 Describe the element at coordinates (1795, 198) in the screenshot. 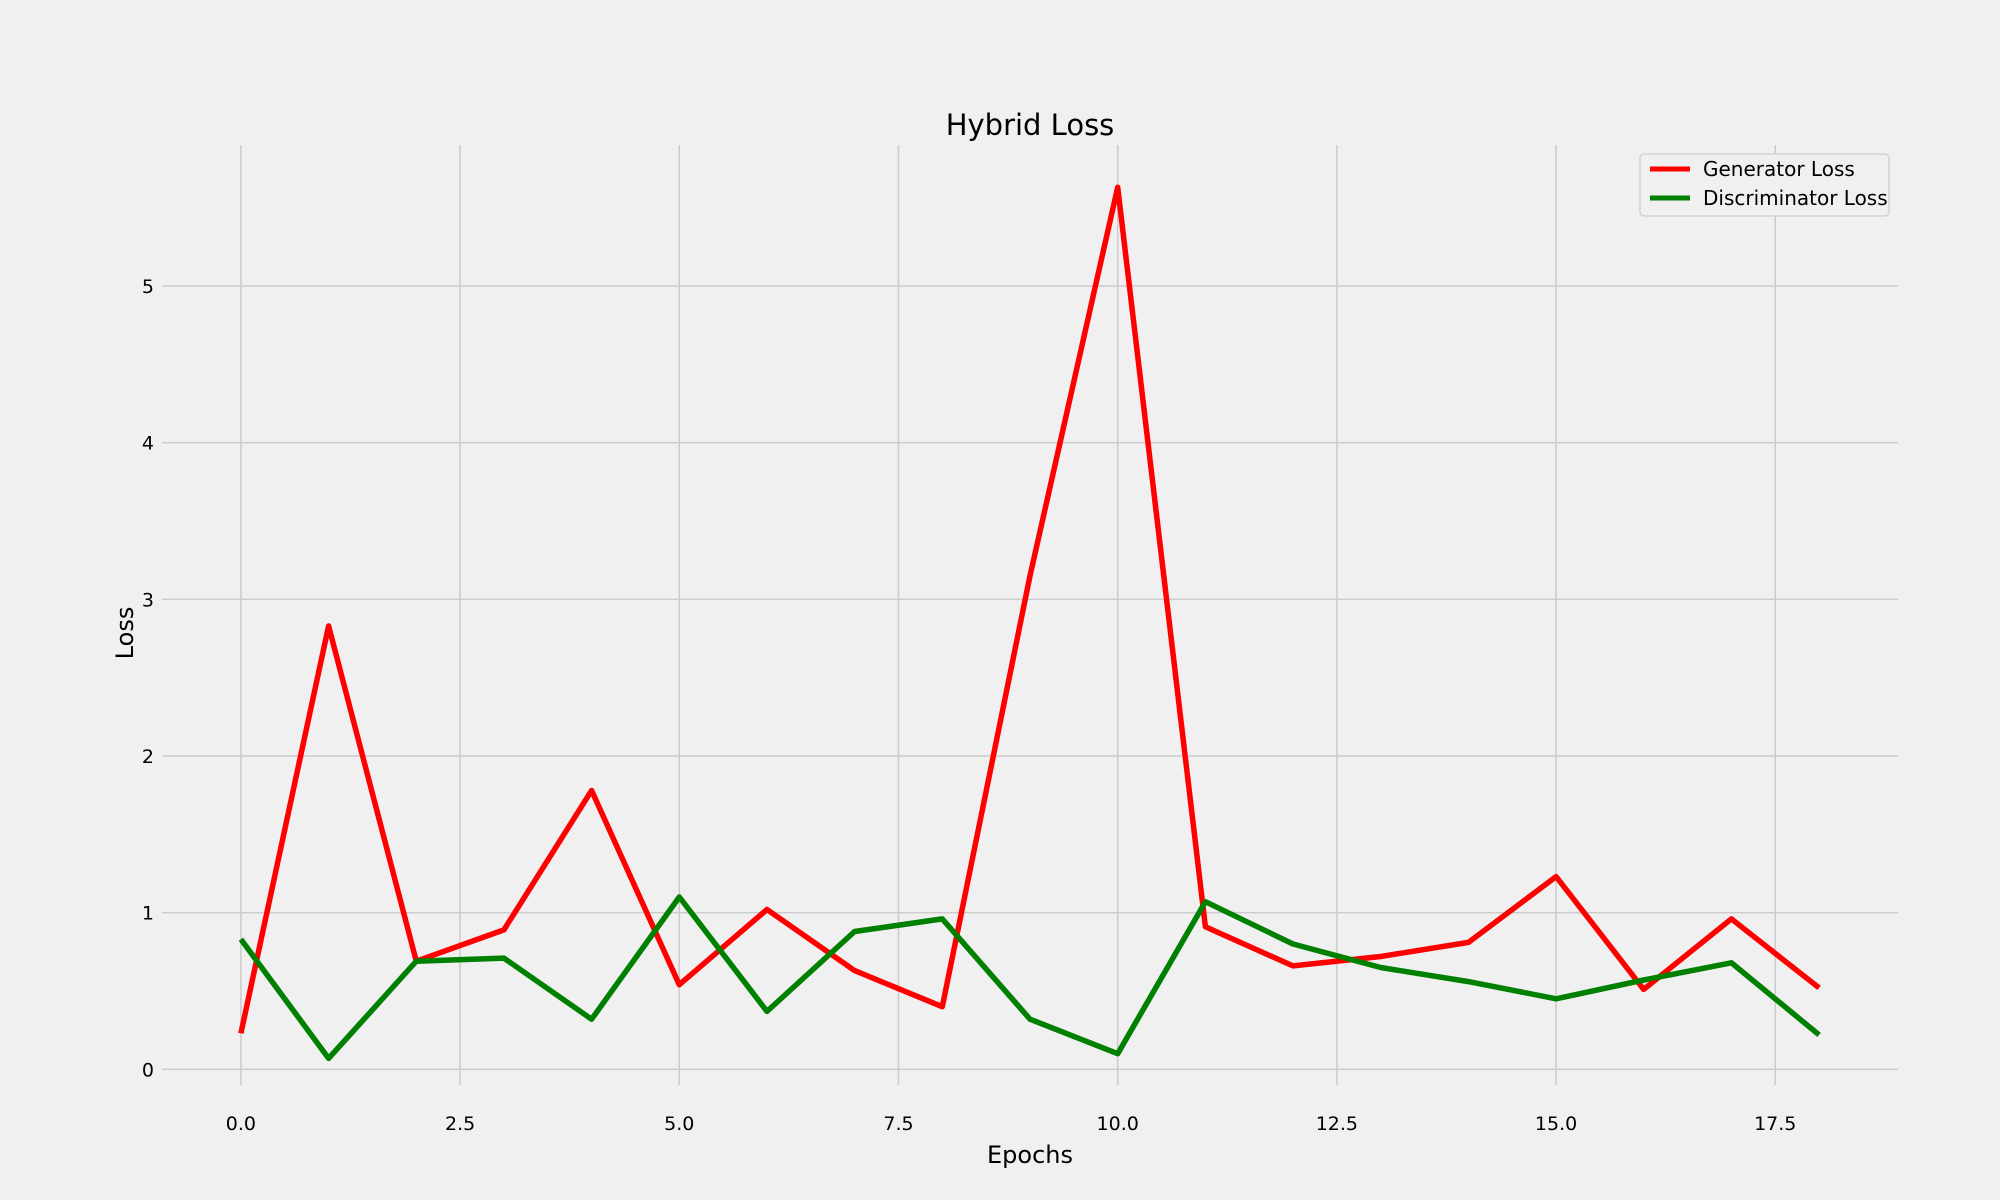

I see `legend-label-discriminator-loss: Discriminator Loss` at that location.